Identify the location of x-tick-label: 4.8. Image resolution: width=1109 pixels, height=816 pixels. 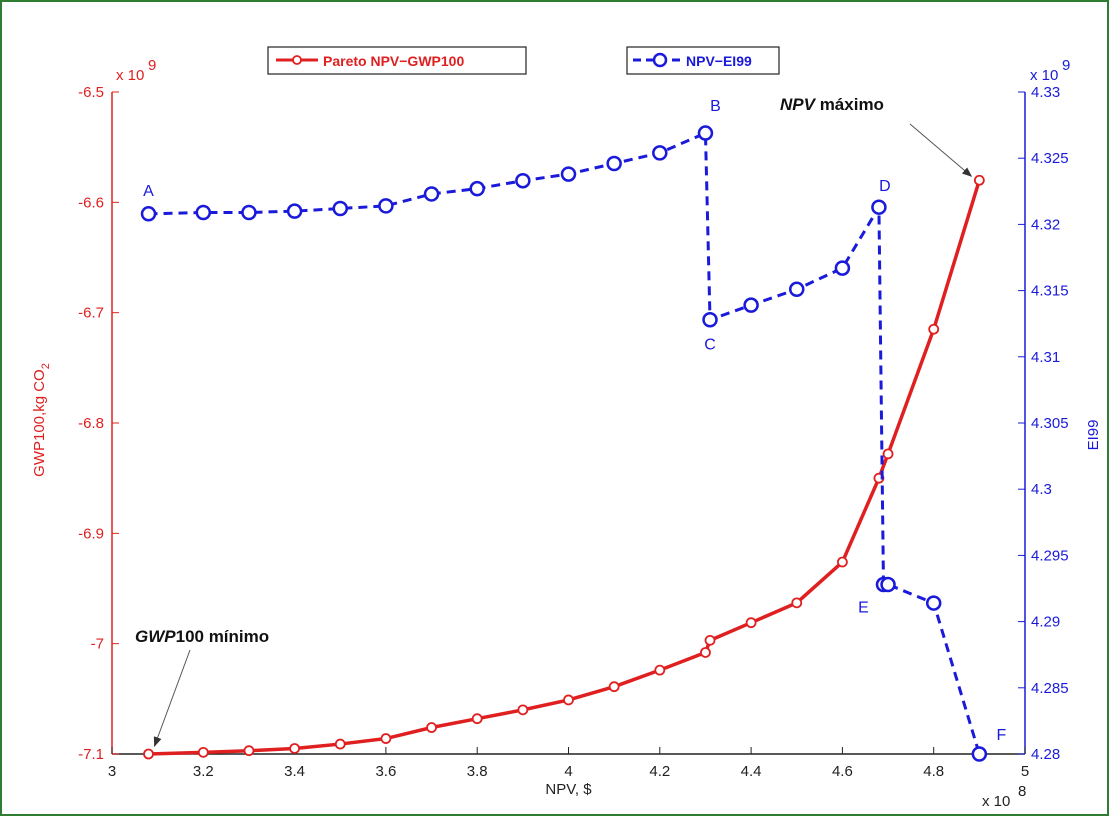
(933, 771).